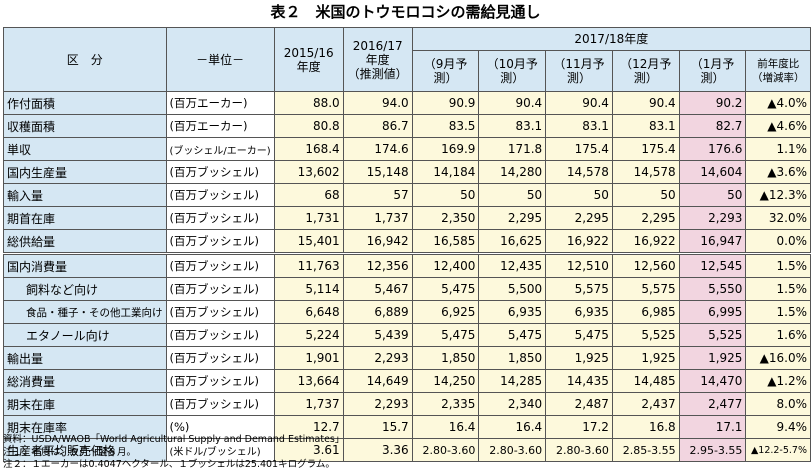 This screenshot has height=472, width=811. Describe the element at coordinates (712, 265) in the screenshot. I see `cell-value: 12,545` at that location.